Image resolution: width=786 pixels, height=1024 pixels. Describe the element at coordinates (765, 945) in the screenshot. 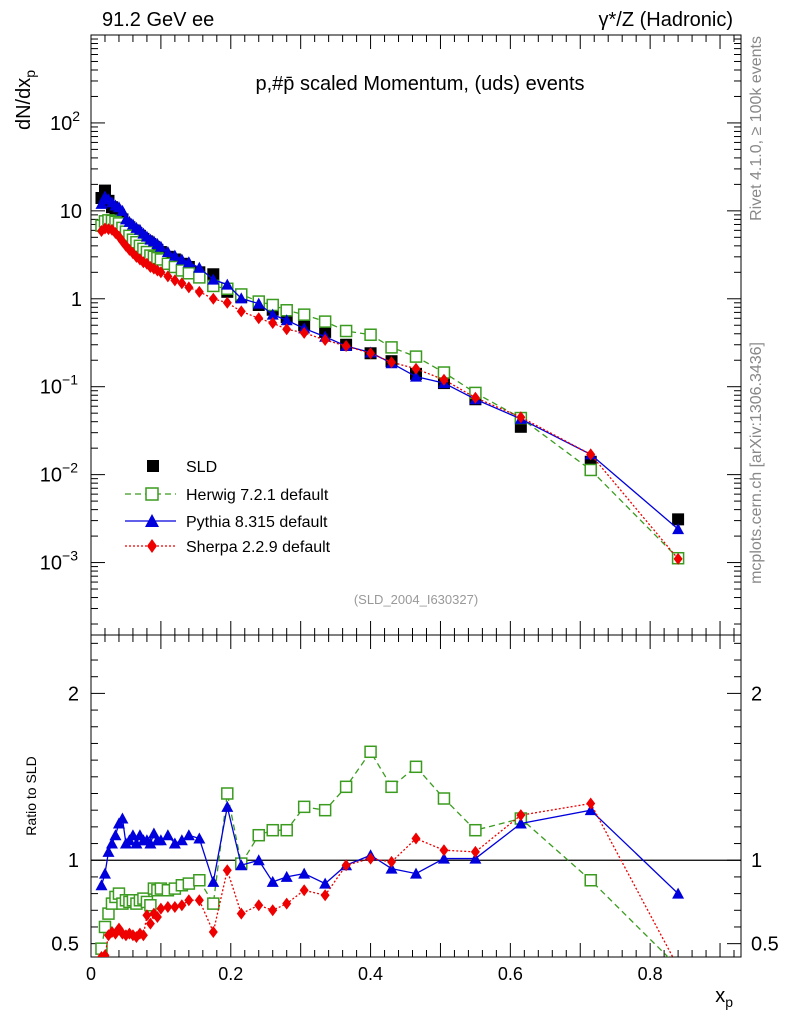

I see `ratio-y-tick-label-right: 0.5` at that location.